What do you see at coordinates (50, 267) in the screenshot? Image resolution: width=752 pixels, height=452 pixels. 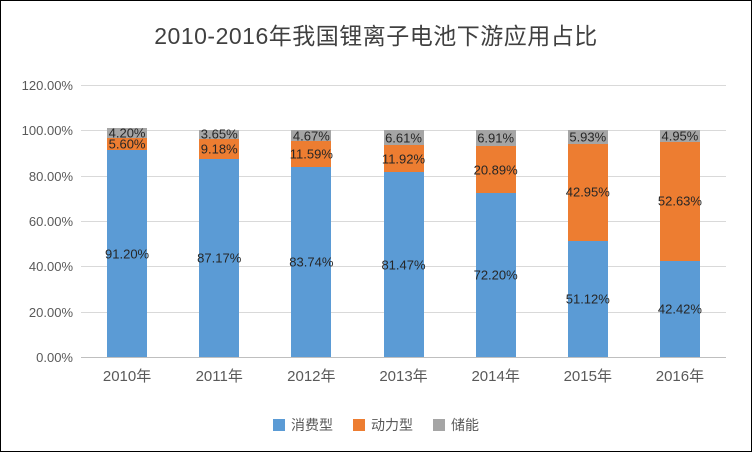 I see `y-tick-label: 40.00%` at bounding box center [50, 267].